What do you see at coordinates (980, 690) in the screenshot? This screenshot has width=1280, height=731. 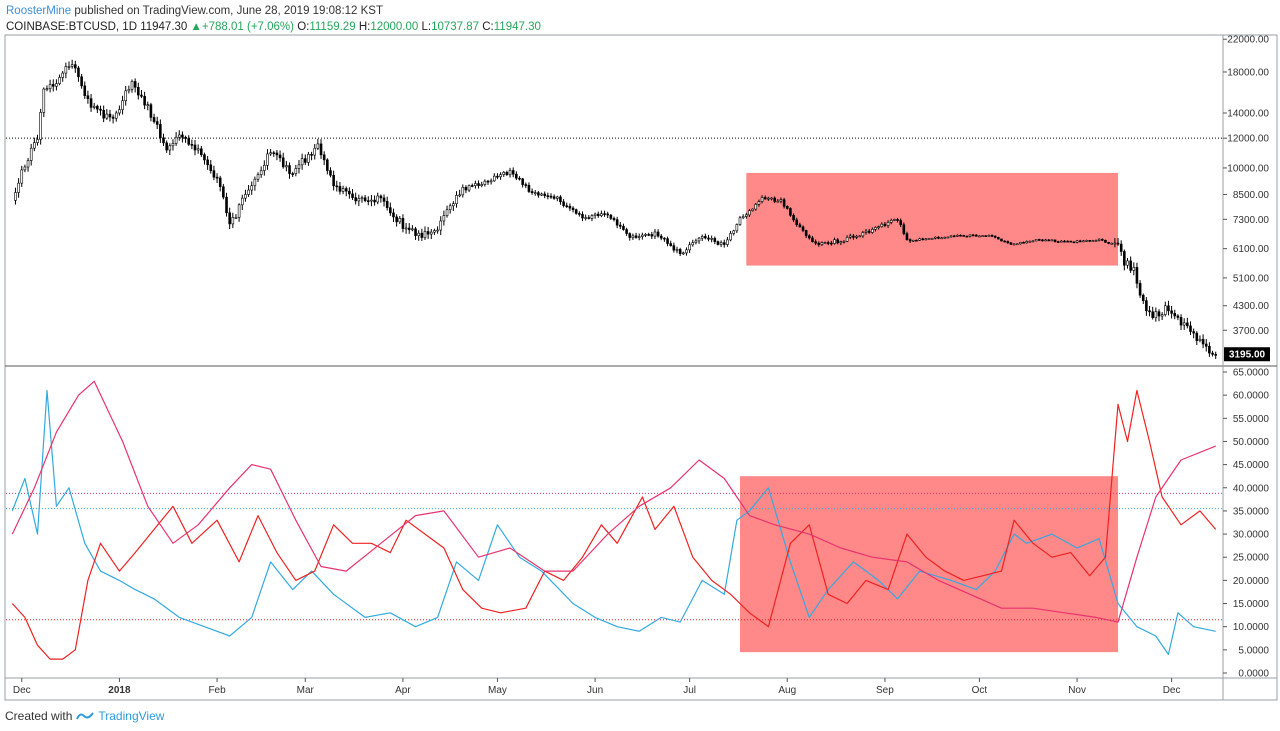 I see `time-tick-label: Oct` at bounding box center [980, 690].